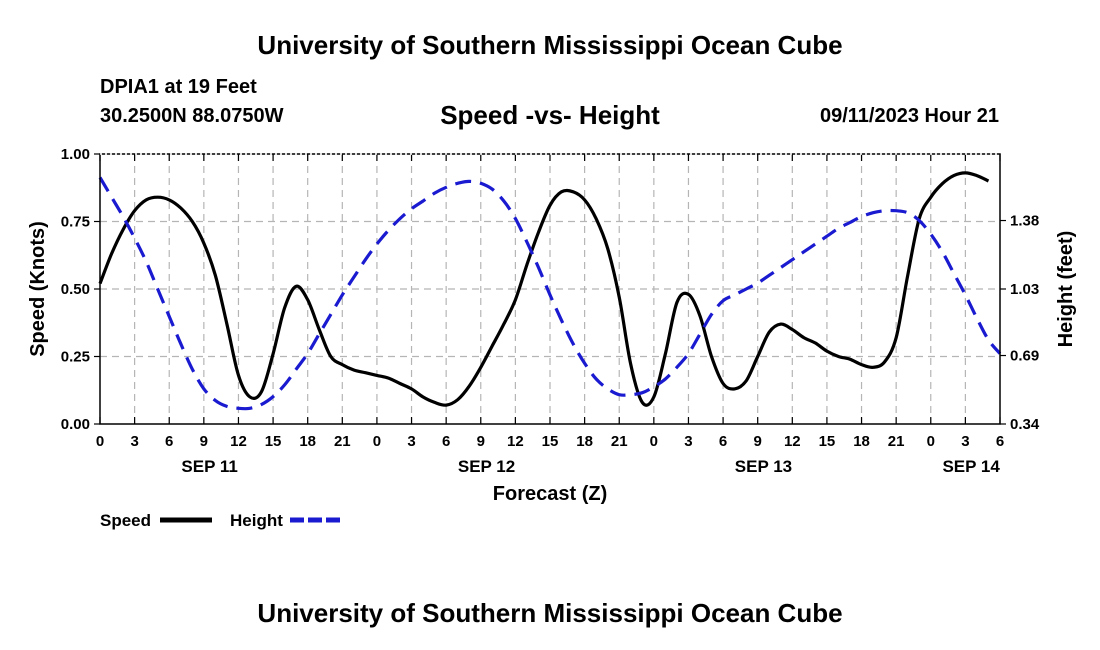  Describe the element at coordinates (75, 154) in the screenshot. I see `y-tick-label-left: 1.00` at that location.